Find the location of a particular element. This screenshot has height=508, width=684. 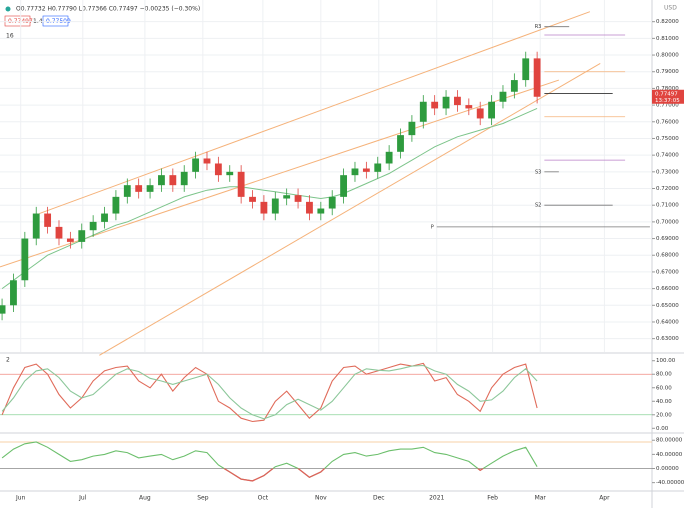

x-tick-label: Jul is located at coordinates (82, 498).